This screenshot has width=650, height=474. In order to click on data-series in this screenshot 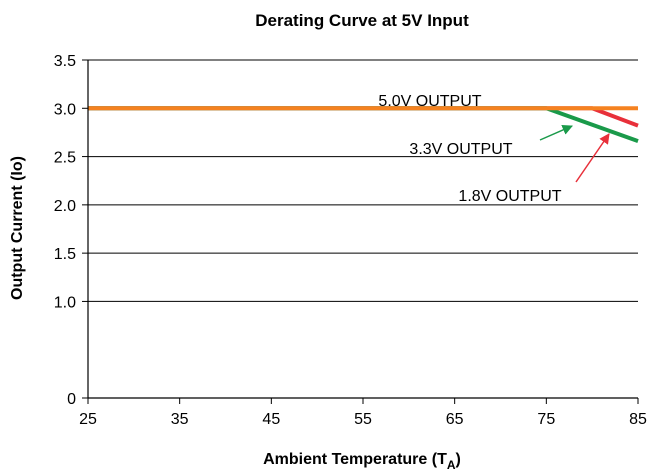, I will do `click(363, 125)`.